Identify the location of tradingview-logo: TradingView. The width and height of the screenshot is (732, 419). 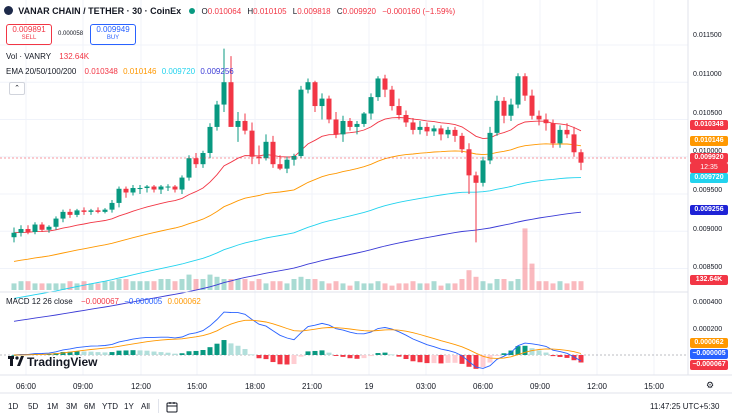
(52, 362).